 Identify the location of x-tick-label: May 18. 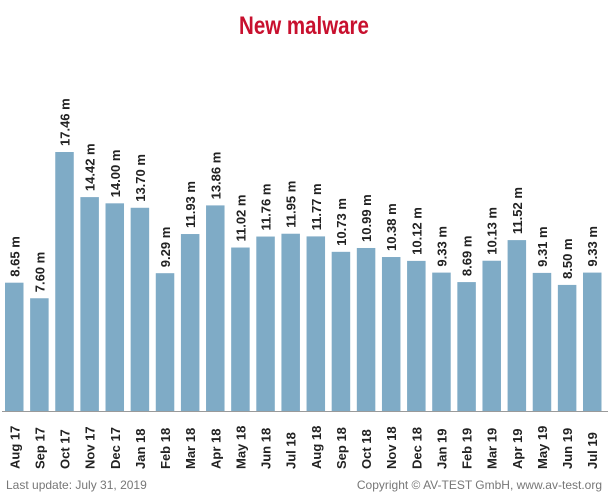
(240, 447).